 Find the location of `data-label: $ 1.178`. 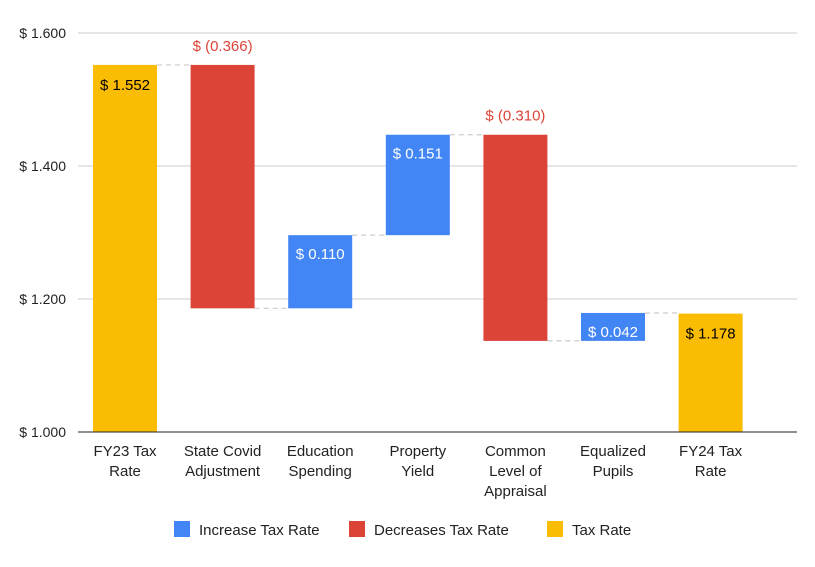

data-label: $ 1.178 is located at coordinates (711, 334).